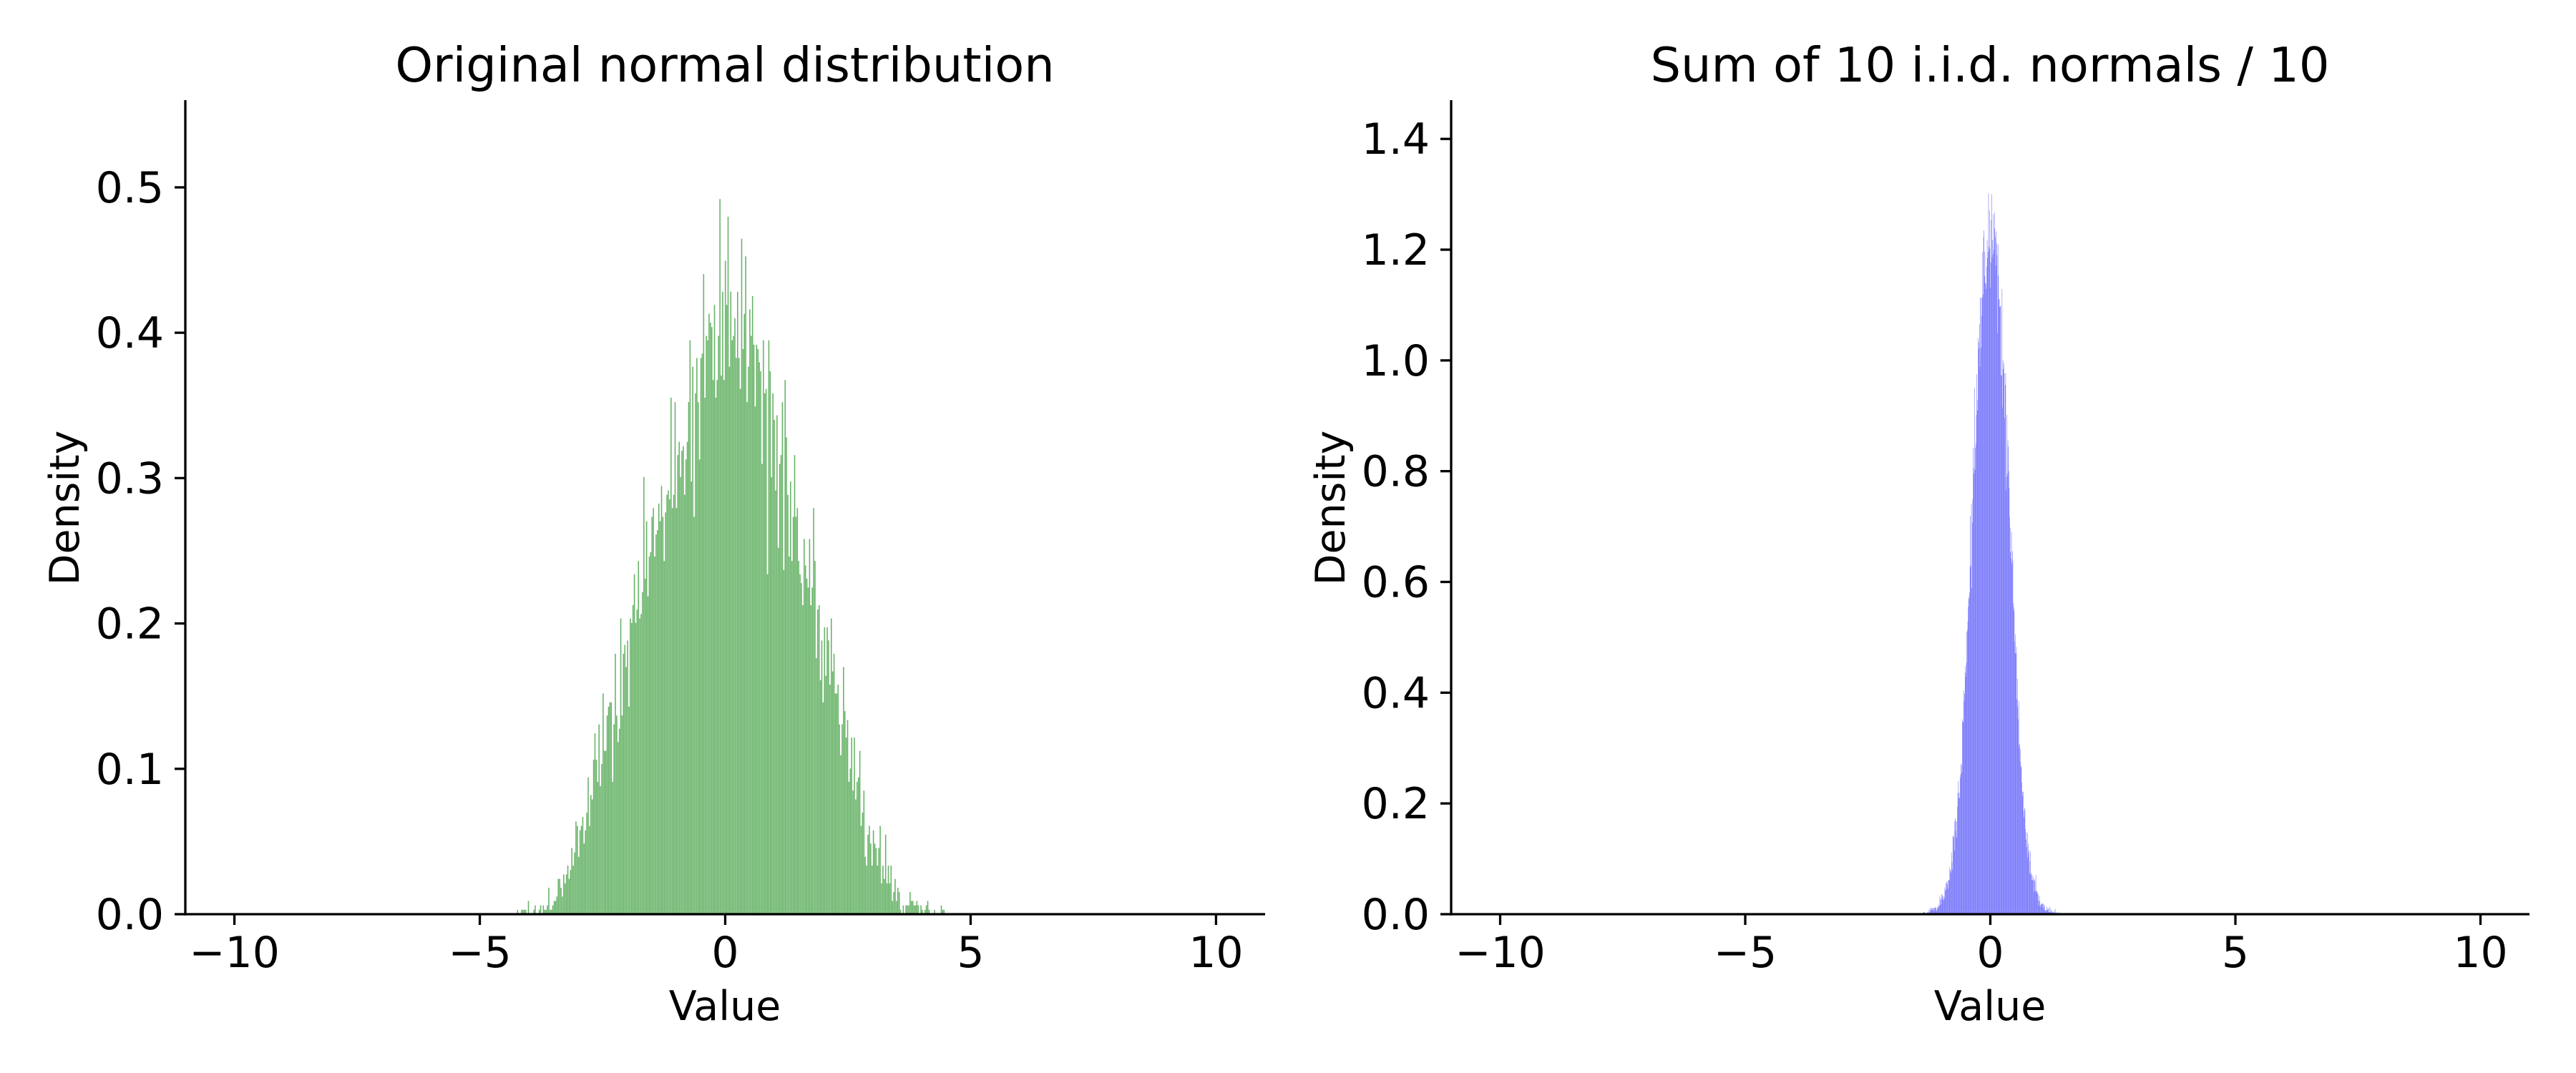 This screenshot has height=1073, width=2576. What do you see at coordinates (1396, 804) in the screenshot?
I see `y-tick-label: 0.2` at bounding box center [1396, 804].